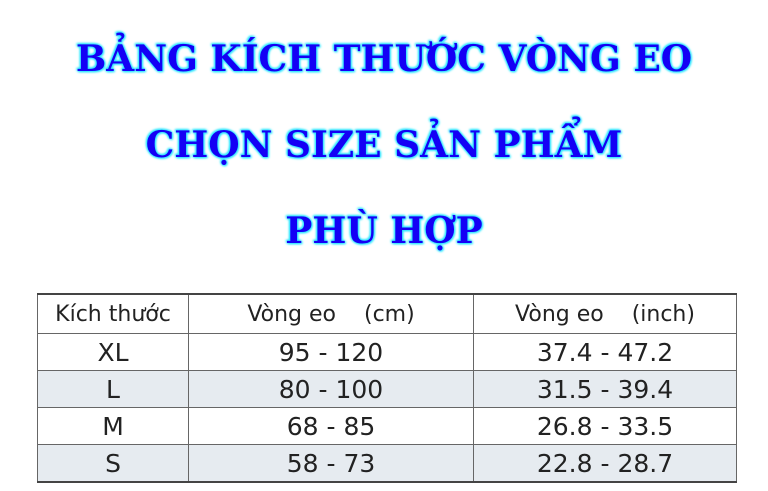  What do you see at coordinates (384, 59) in the screenshot?
I see `title-line-1: BẢNG KÍCH THƯỚC VÒNG EO` at bounding box center [384, 59].